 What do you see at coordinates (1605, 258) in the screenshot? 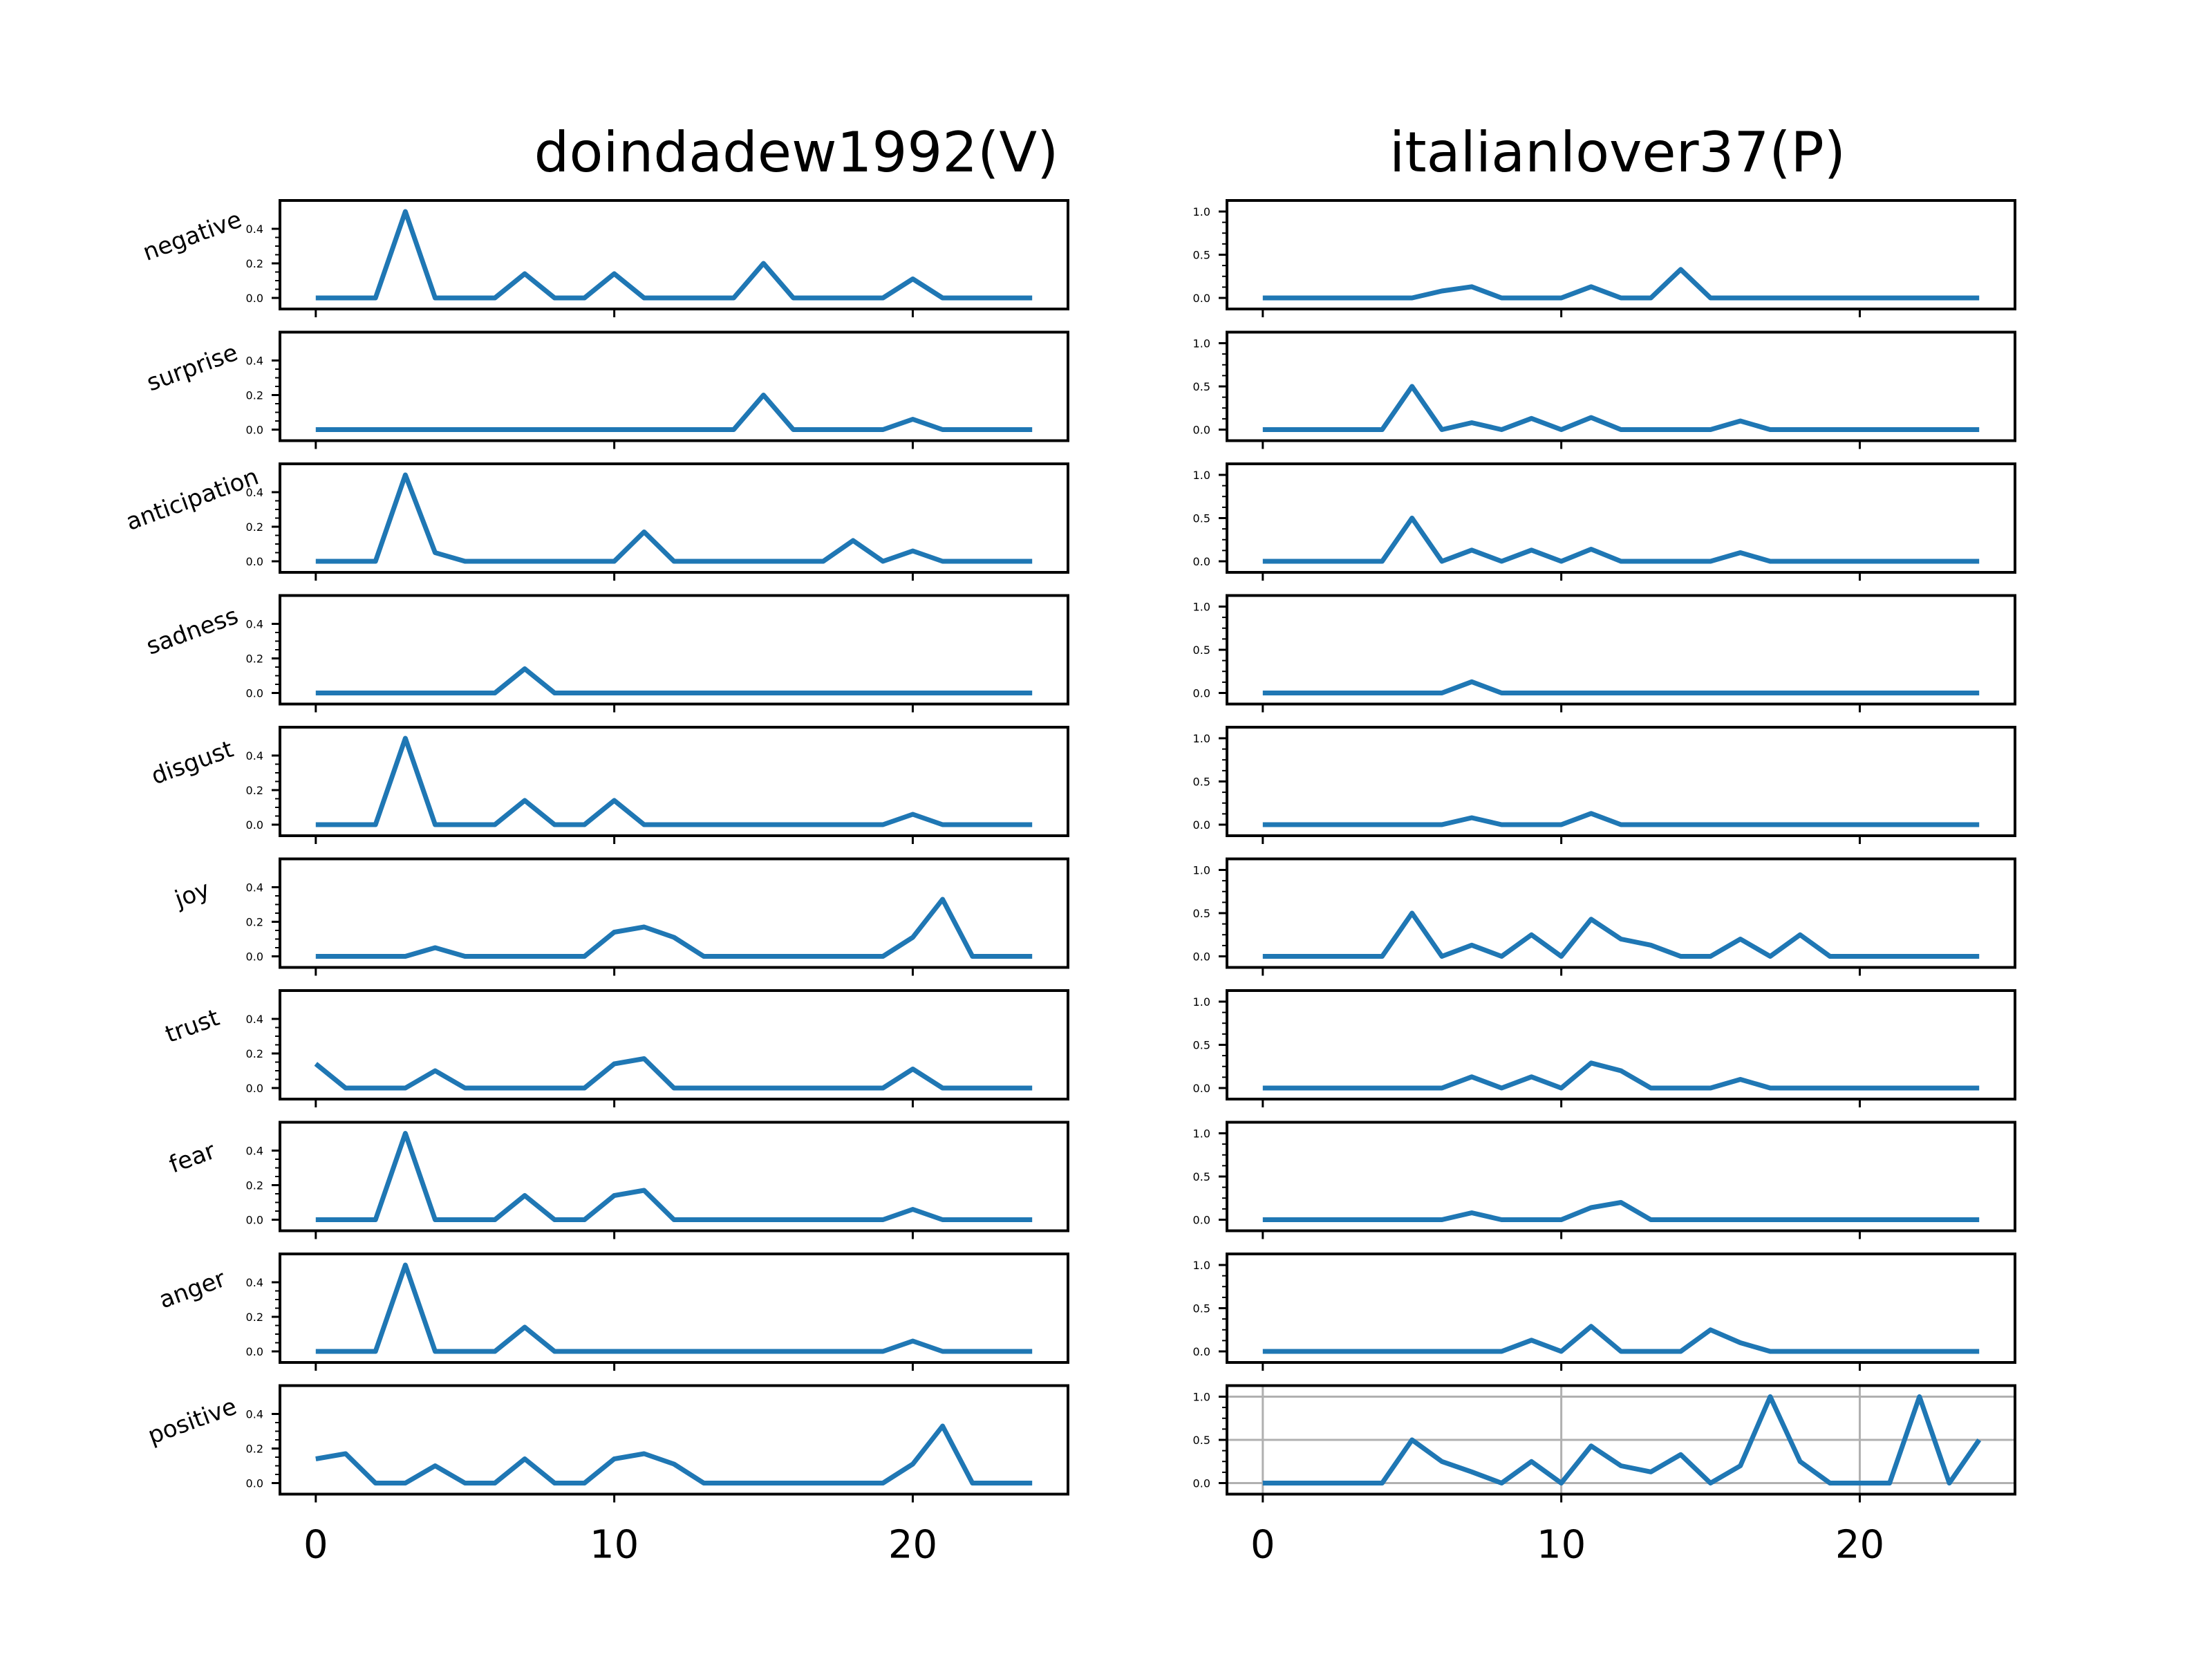
I see `subplot-negative-right: 0.0 0.5 1.0` at bounding box center [1605, 258].